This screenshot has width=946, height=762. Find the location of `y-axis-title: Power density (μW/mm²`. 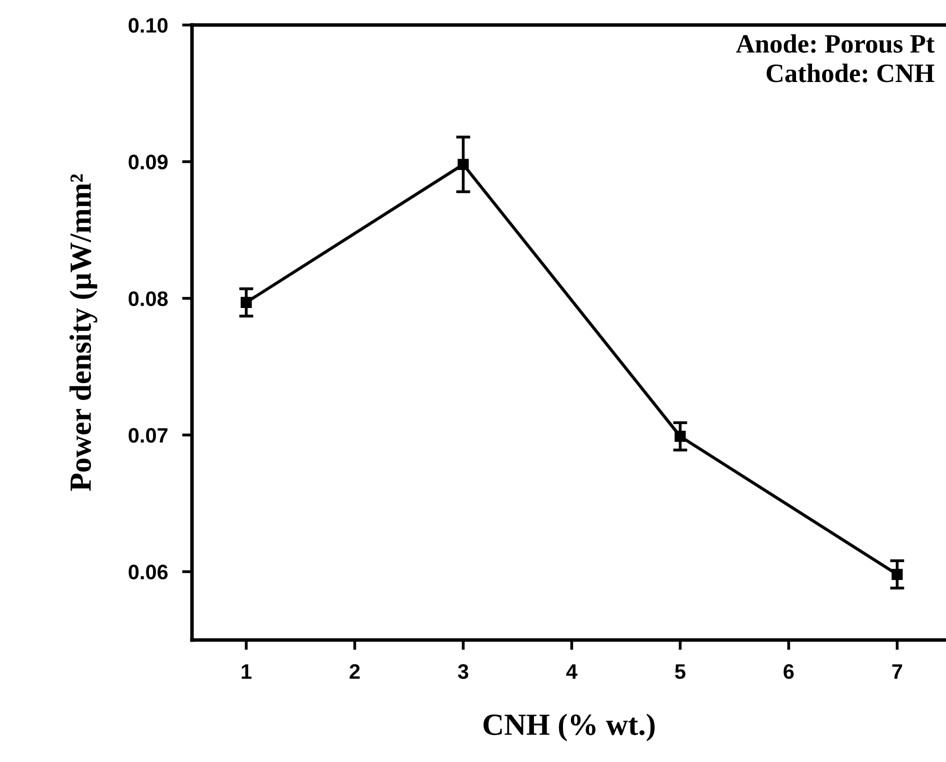

y-axis-title: Power density (μW/mm² is located at coordinates (83, 332).